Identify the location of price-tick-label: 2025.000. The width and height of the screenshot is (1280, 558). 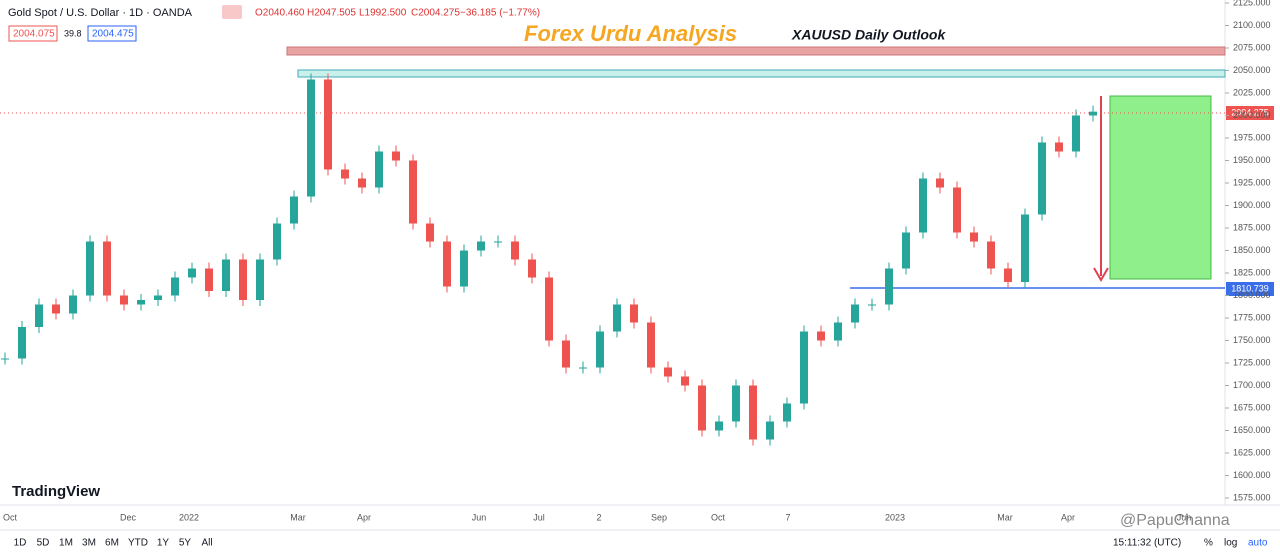
(1252, 92).